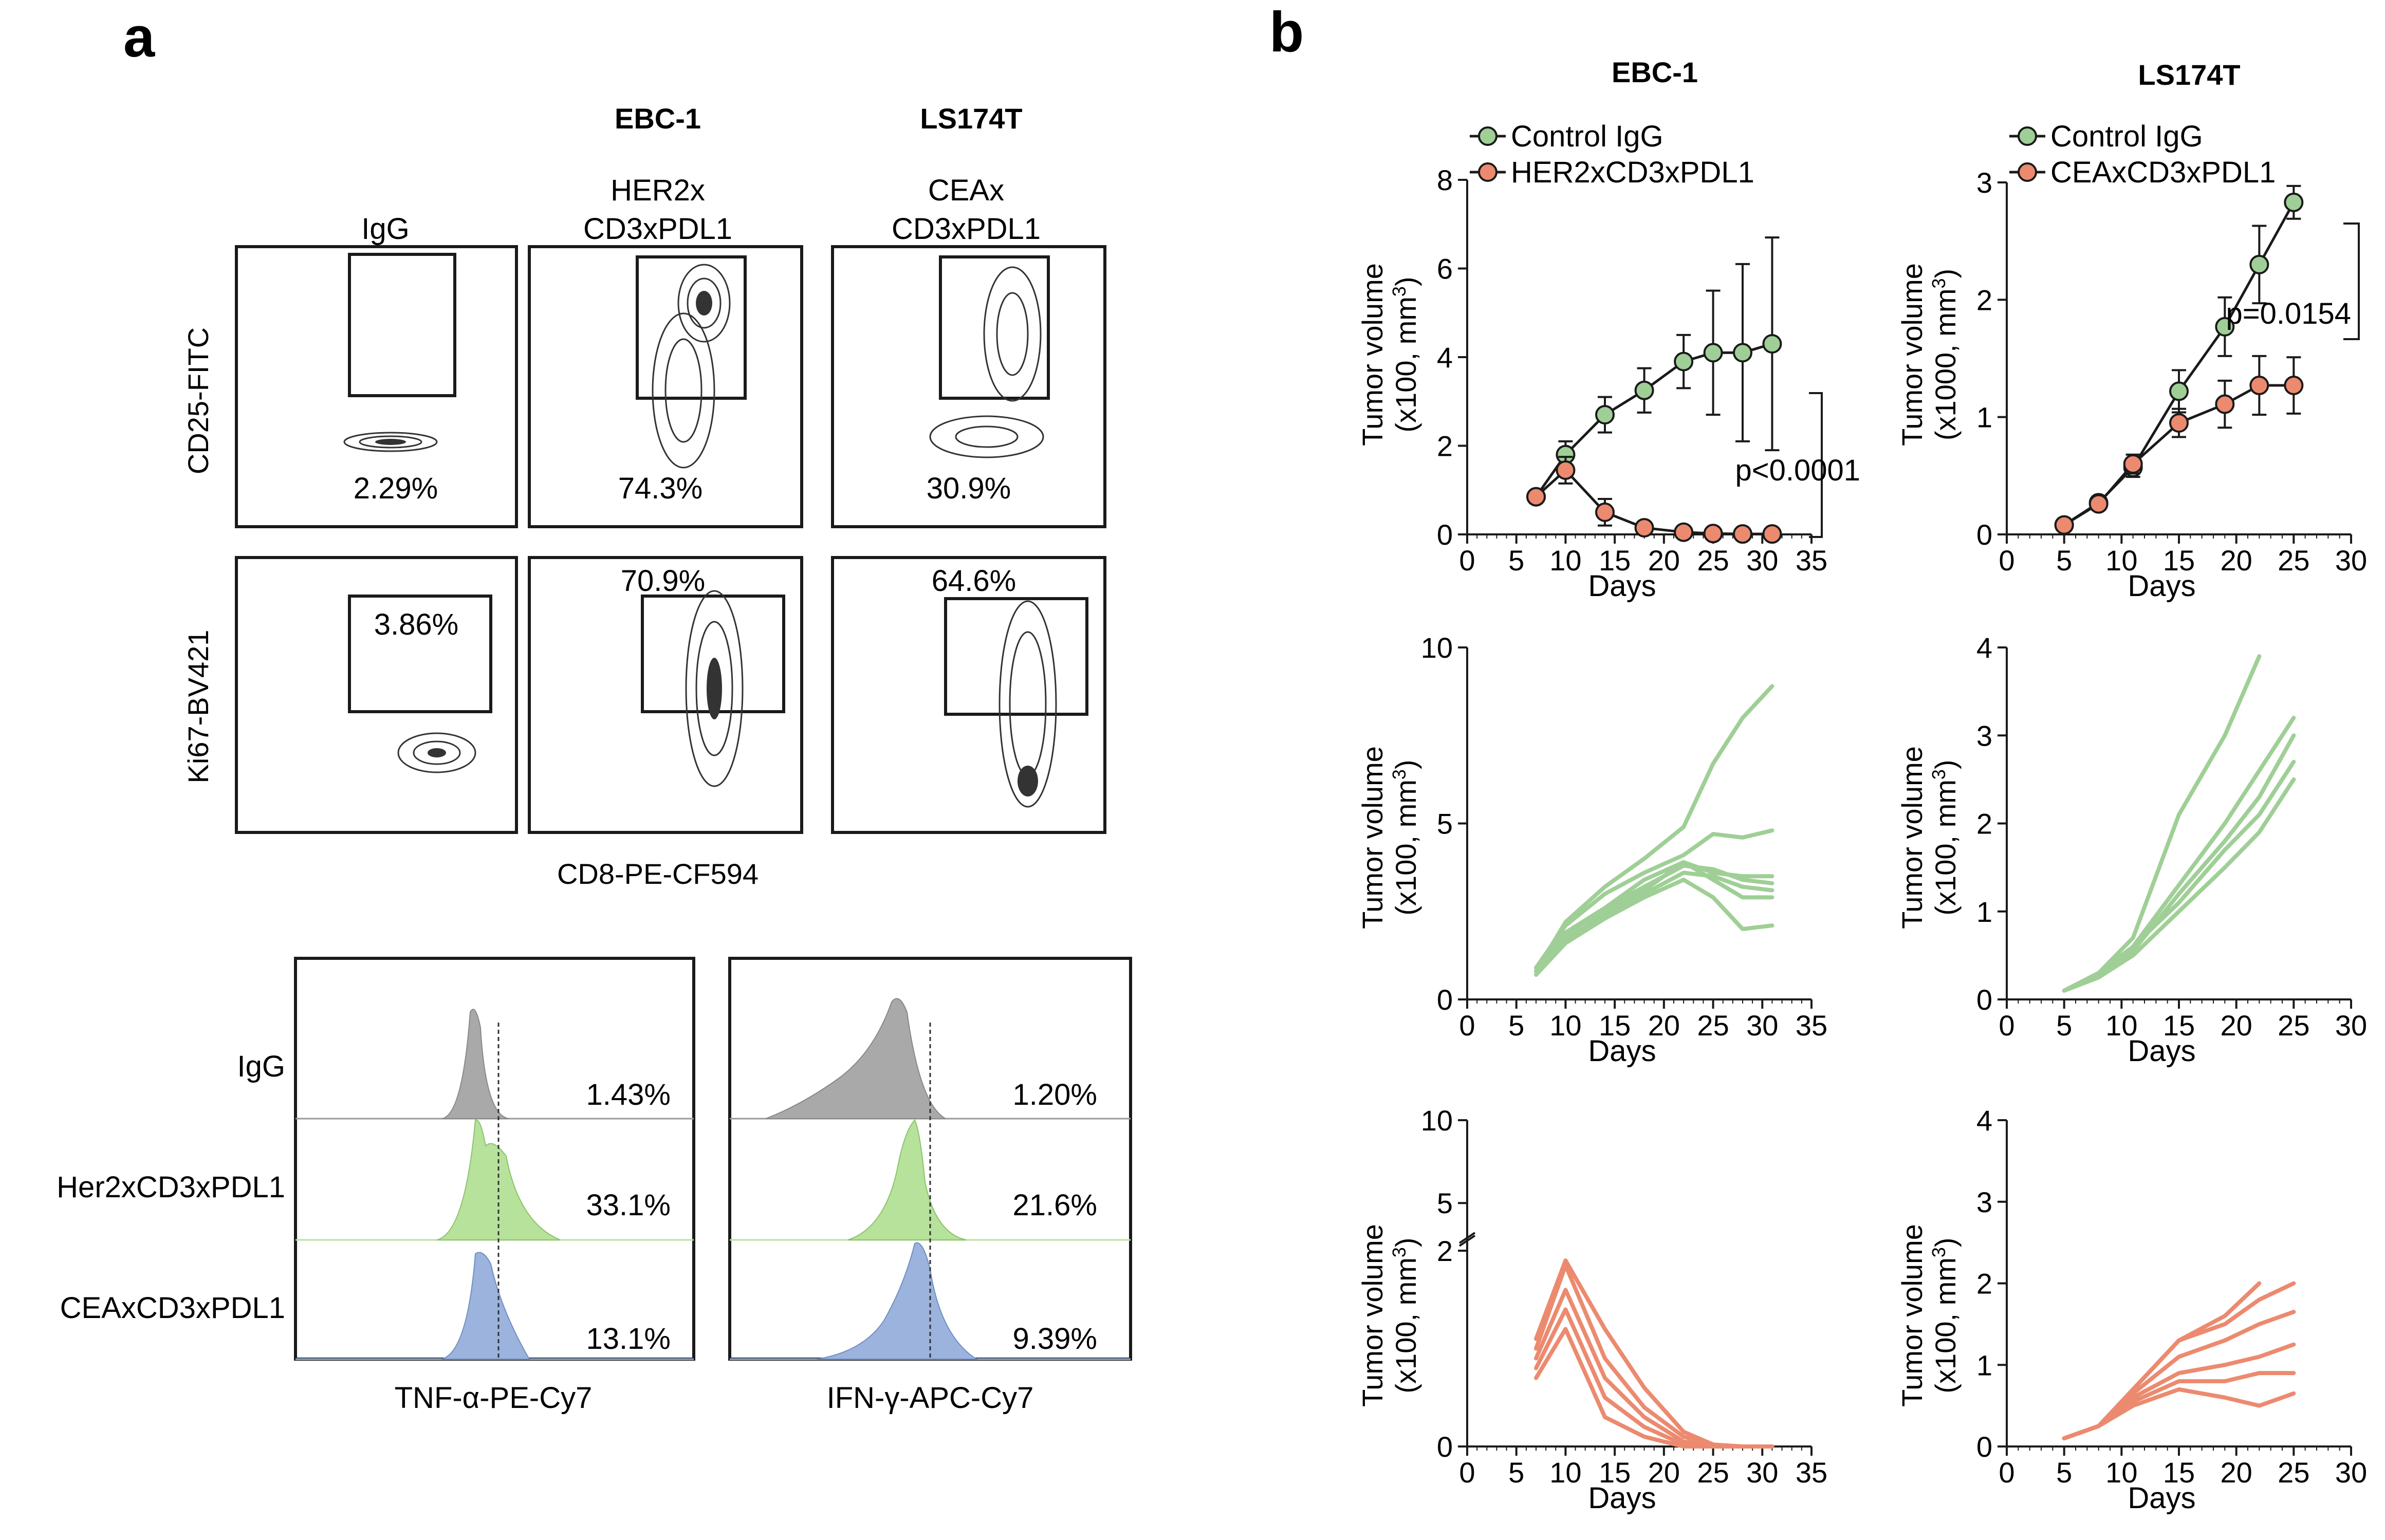 This screenshot has width=2385, height=1540. I want to click on percent-ki67-cea: 64.6%, so click(974, 581).